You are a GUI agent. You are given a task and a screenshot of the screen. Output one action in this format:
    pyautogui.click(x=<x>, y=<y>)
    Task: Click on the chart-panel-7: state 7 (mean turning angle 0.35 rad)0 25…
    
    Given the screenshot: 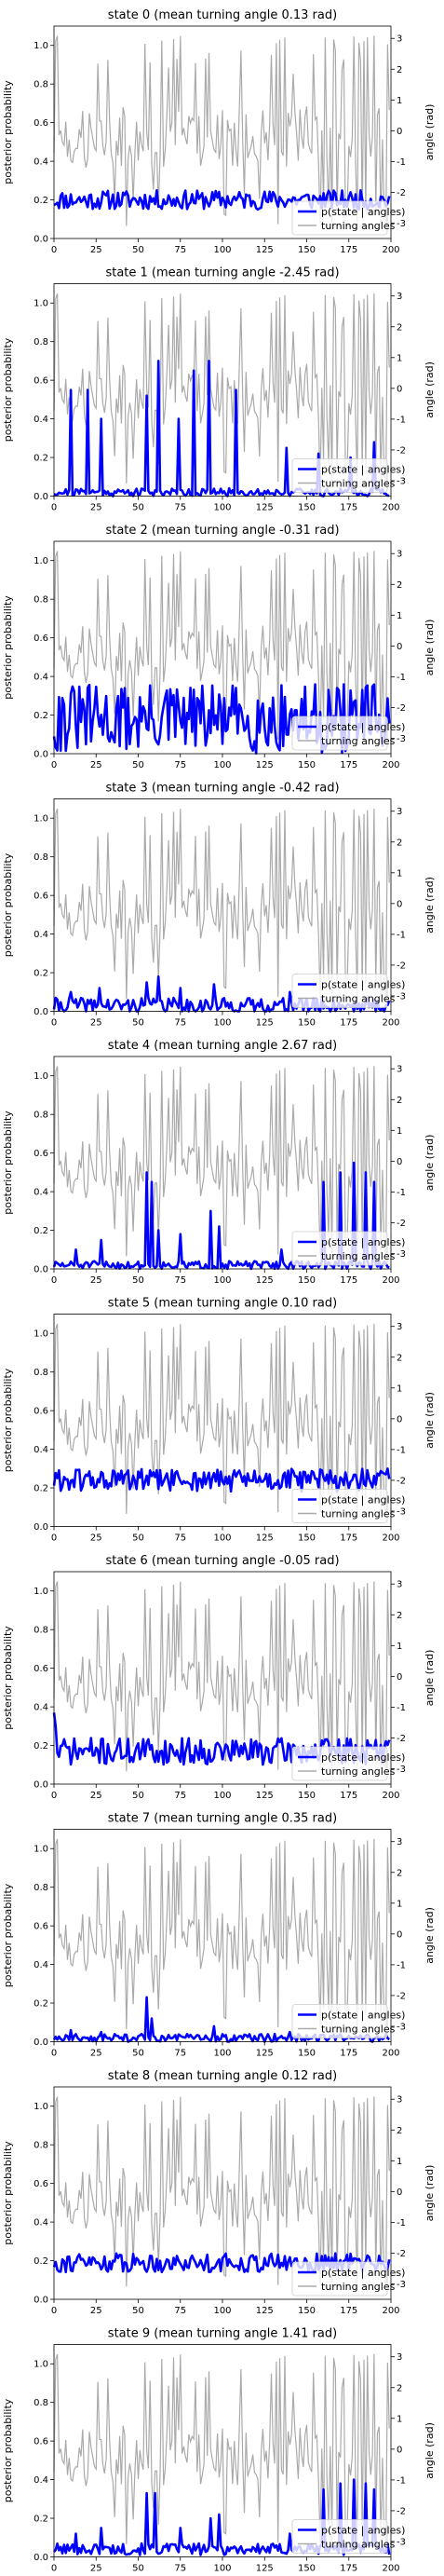 What is the action you would take?
    pyautogui.click(x=219, y=1935)
    